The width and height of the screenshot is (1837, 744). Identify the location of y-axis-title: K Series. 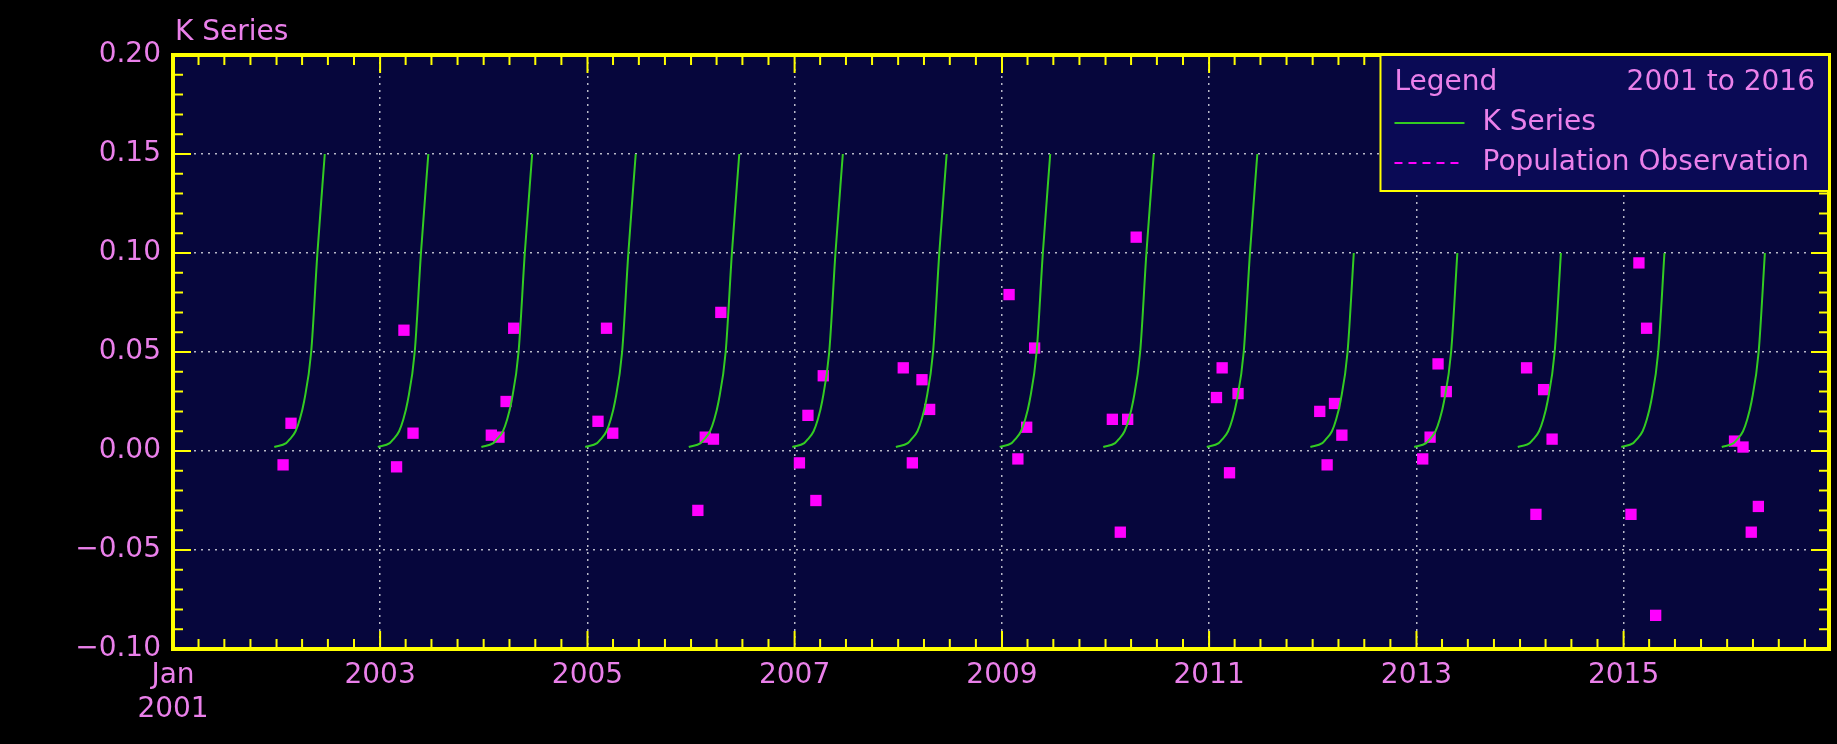
(232, 31).